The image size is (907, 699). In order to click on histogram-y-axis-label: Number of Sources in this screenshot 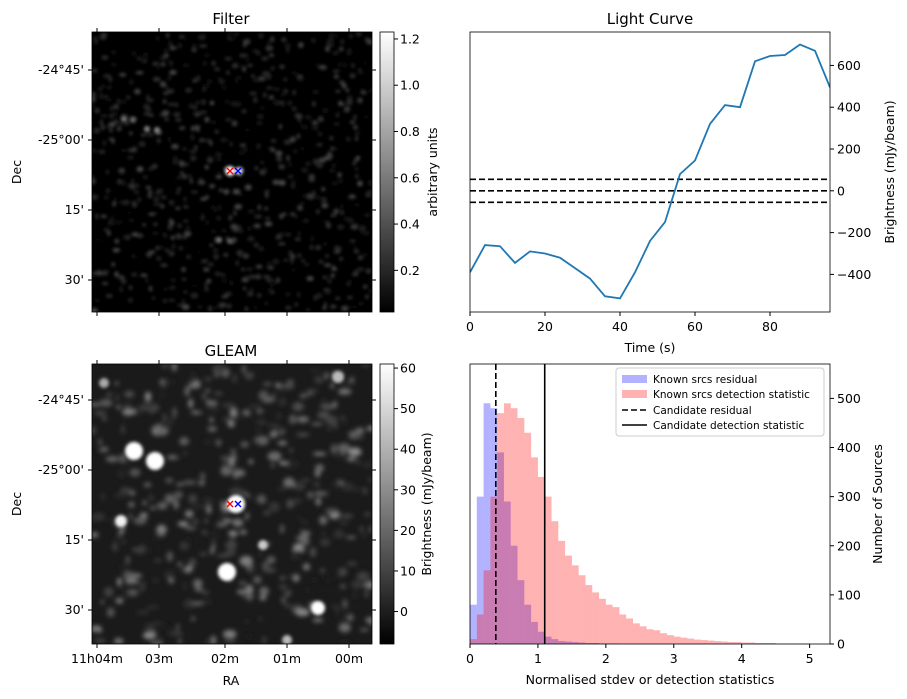, I will do `click(877, 504)`.